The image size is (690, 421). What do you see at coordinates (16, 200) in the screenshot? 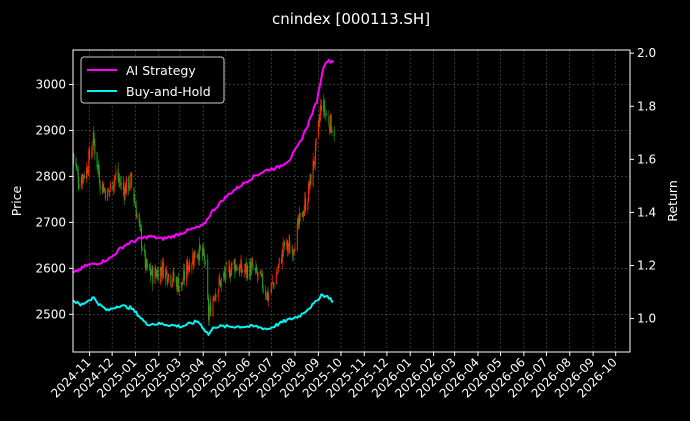
I see `y-axis-label: Price` at bounding box center [16, 200].